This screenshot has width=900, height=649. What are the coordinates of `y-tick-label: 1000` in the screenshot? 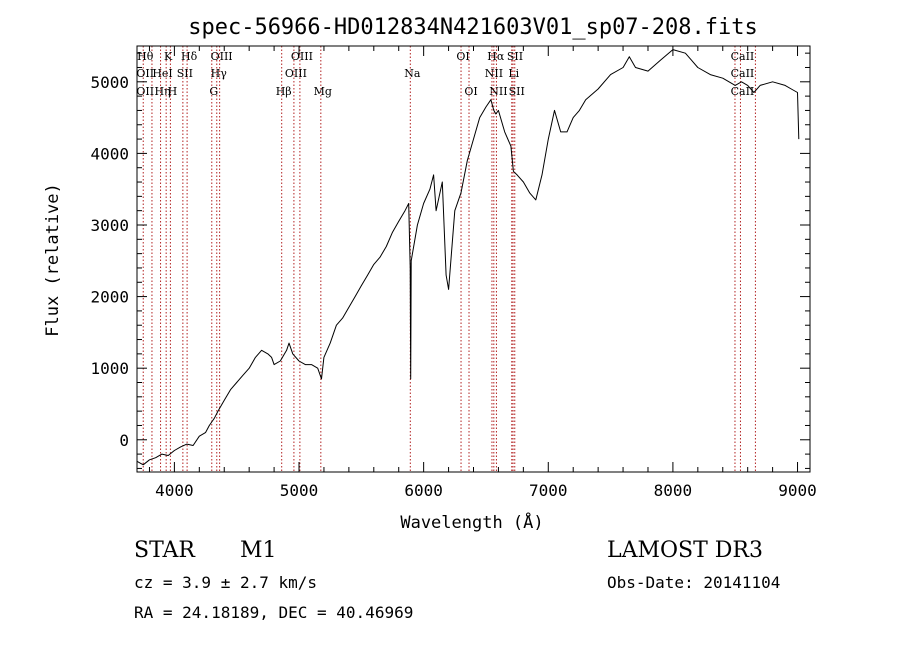 It's located at (109, 368).